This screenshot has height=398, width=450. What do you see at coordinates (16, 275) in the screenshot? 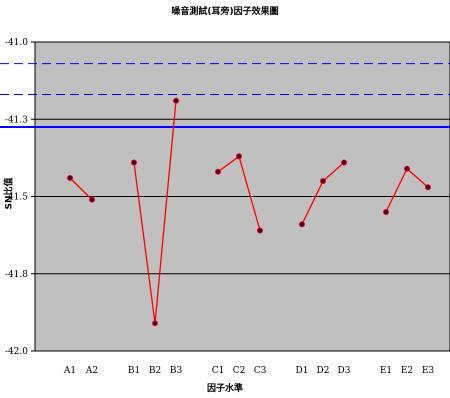
I see `y-tick-label: -41.8` at bounding box center [16, 275].